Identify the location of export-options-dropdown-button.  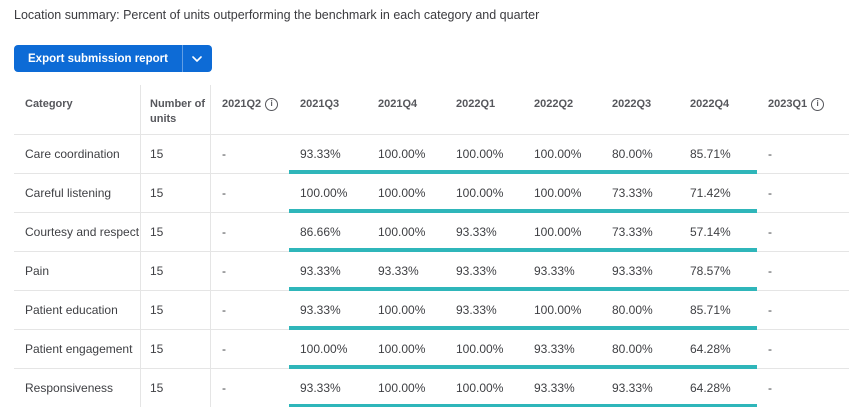
(196, 58).